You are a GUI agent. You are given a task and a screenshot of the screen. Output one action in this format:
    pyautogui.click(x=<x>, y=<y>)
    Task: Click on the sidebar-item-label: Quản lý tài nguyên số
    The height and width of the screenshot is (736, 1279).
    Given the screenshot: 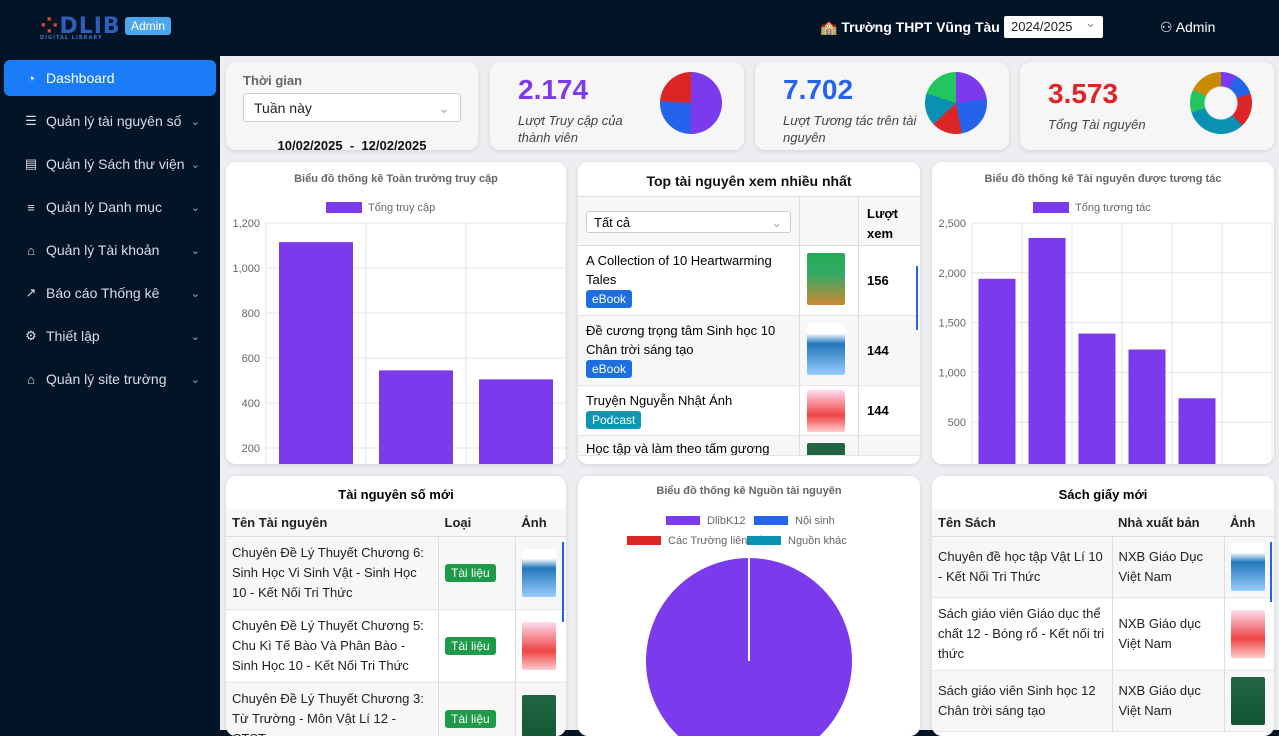 What is the action you would take?
    pyautogui.click(x=113, y=121)
    